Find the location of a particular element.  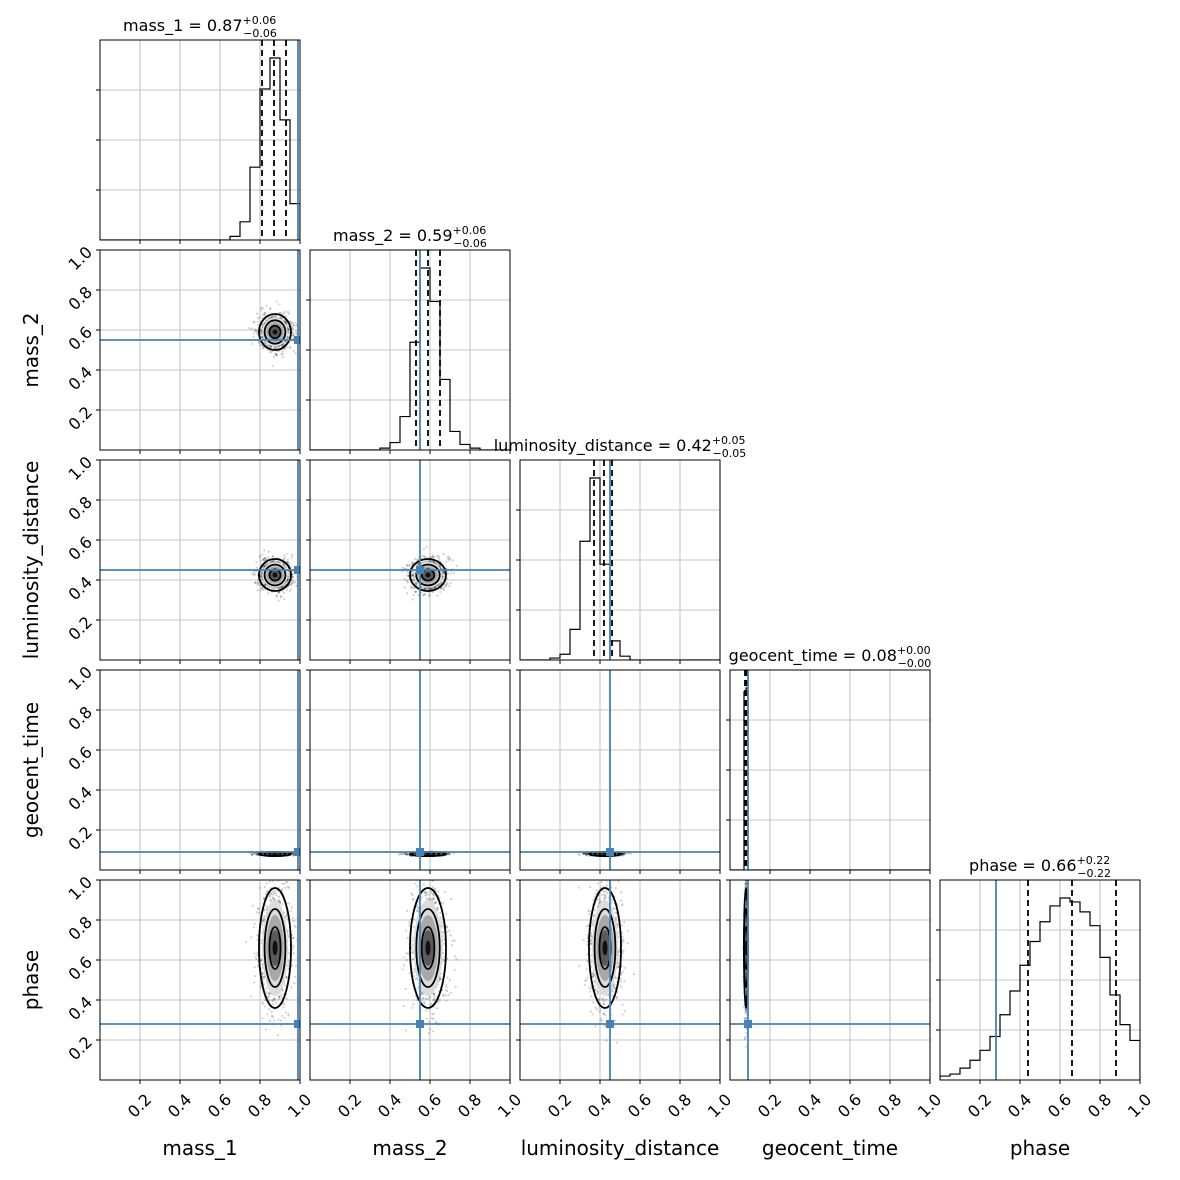

y-tick-label: 0.4 is located at coordinates (80, 798).